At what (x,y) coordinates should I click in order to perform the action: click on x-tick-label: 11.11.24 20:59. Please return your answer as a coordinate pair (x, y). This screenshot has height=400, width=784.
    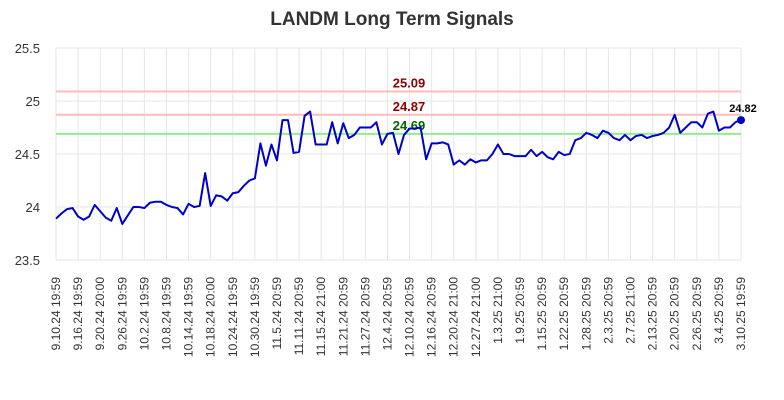
    Looking at the image, I should click on (299, 316).